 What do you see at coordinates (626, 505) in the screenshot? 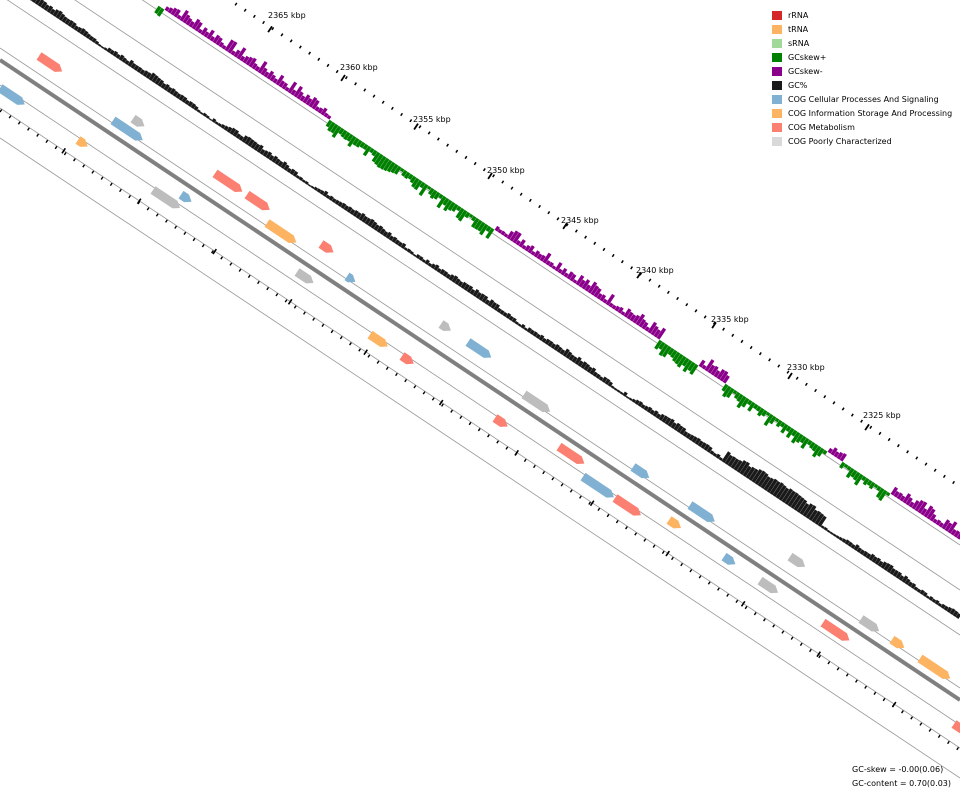
I see `cds-arrow-metabolism` at bounding box center [626, 505].